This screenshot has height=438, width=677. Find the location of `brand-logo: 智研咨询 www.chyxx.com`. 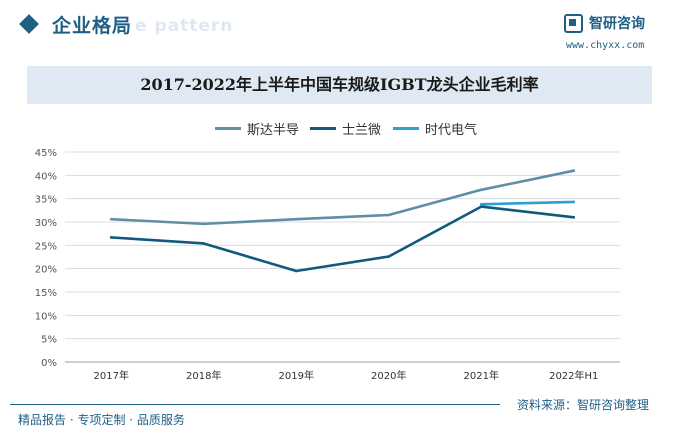

brand-logo: 智研咨询 www.chyxx.com is located at coordinates (619, 33).